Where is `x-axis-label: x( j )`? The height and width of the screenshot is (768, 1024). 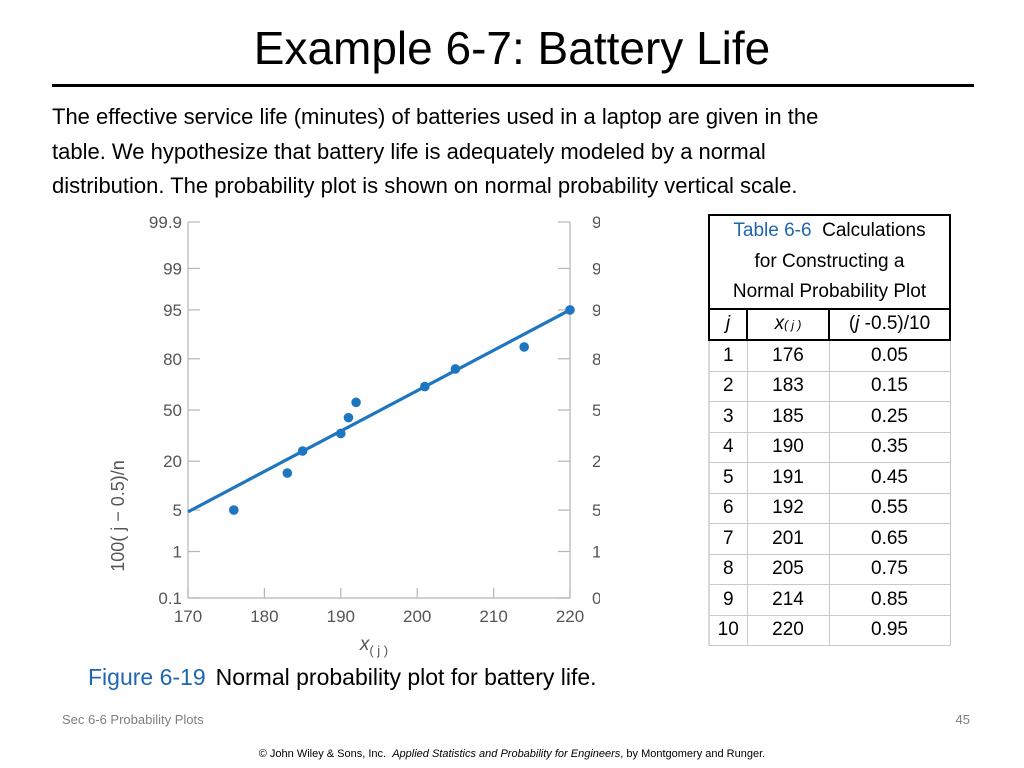
x-axis-label: x( j ) is located at coordinates (373, 646).